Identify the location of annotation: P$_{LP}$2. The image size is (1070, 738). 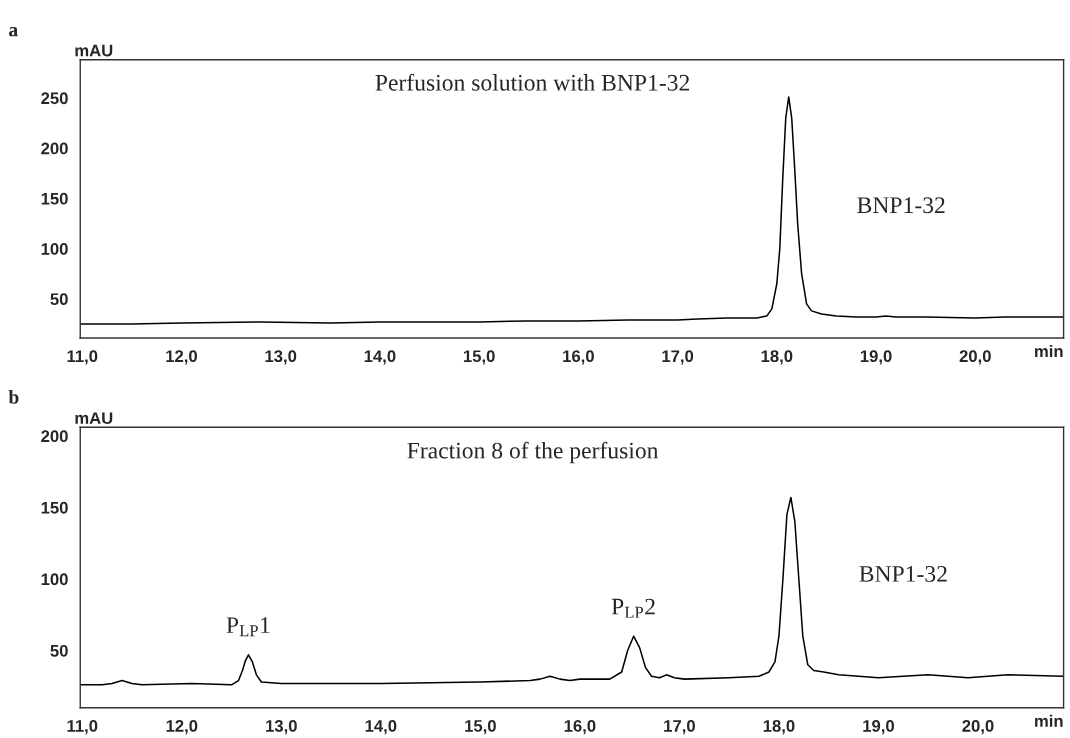
(633, 608).